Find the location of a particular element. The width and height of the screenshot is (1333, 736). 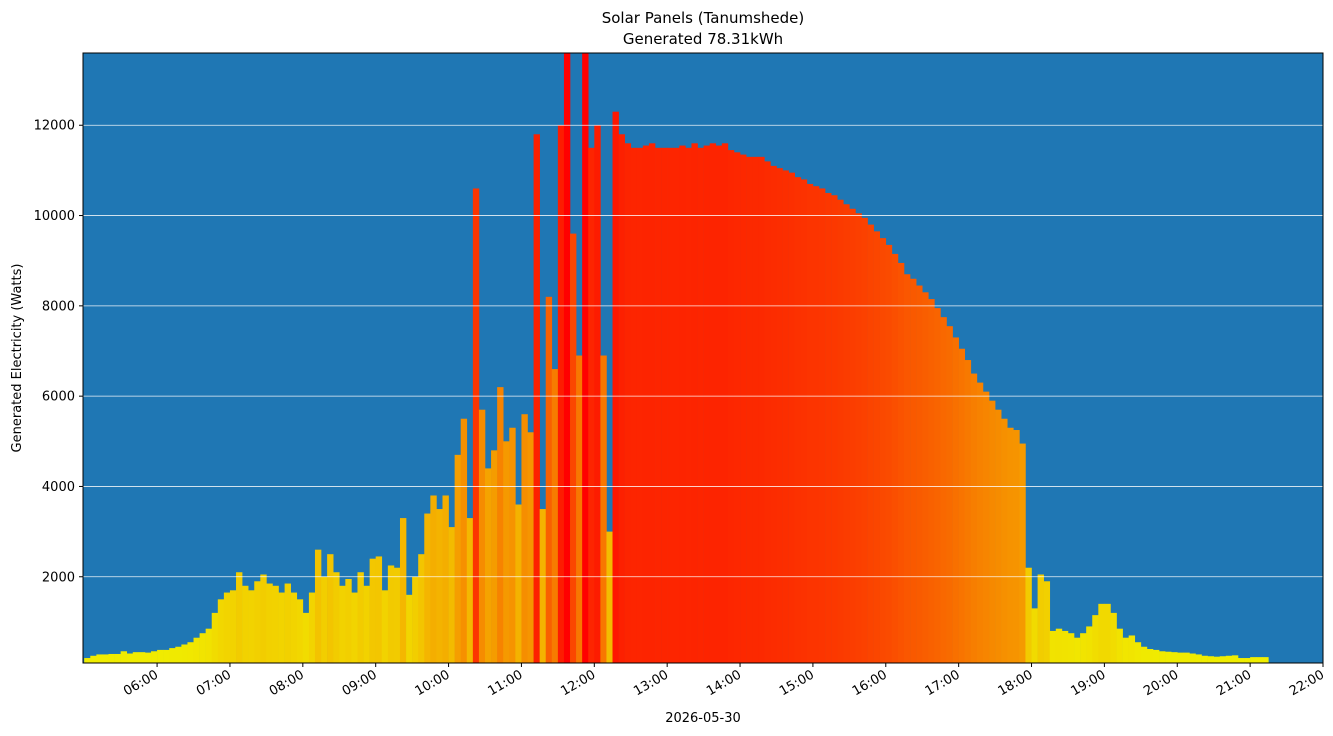

y-tick-label: 4000 is located at coordinates (58, 487).